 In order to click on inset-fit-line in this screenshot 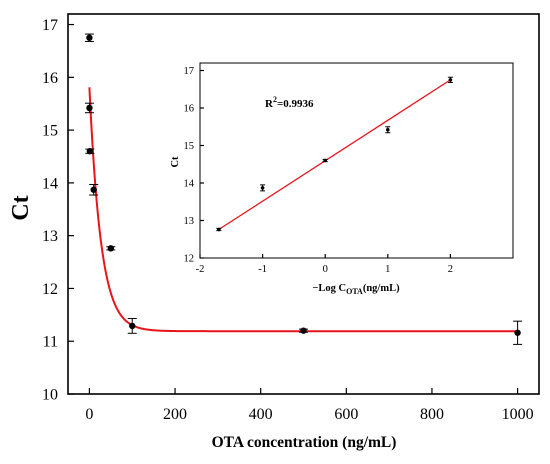, I will do `click(334, 155)`.